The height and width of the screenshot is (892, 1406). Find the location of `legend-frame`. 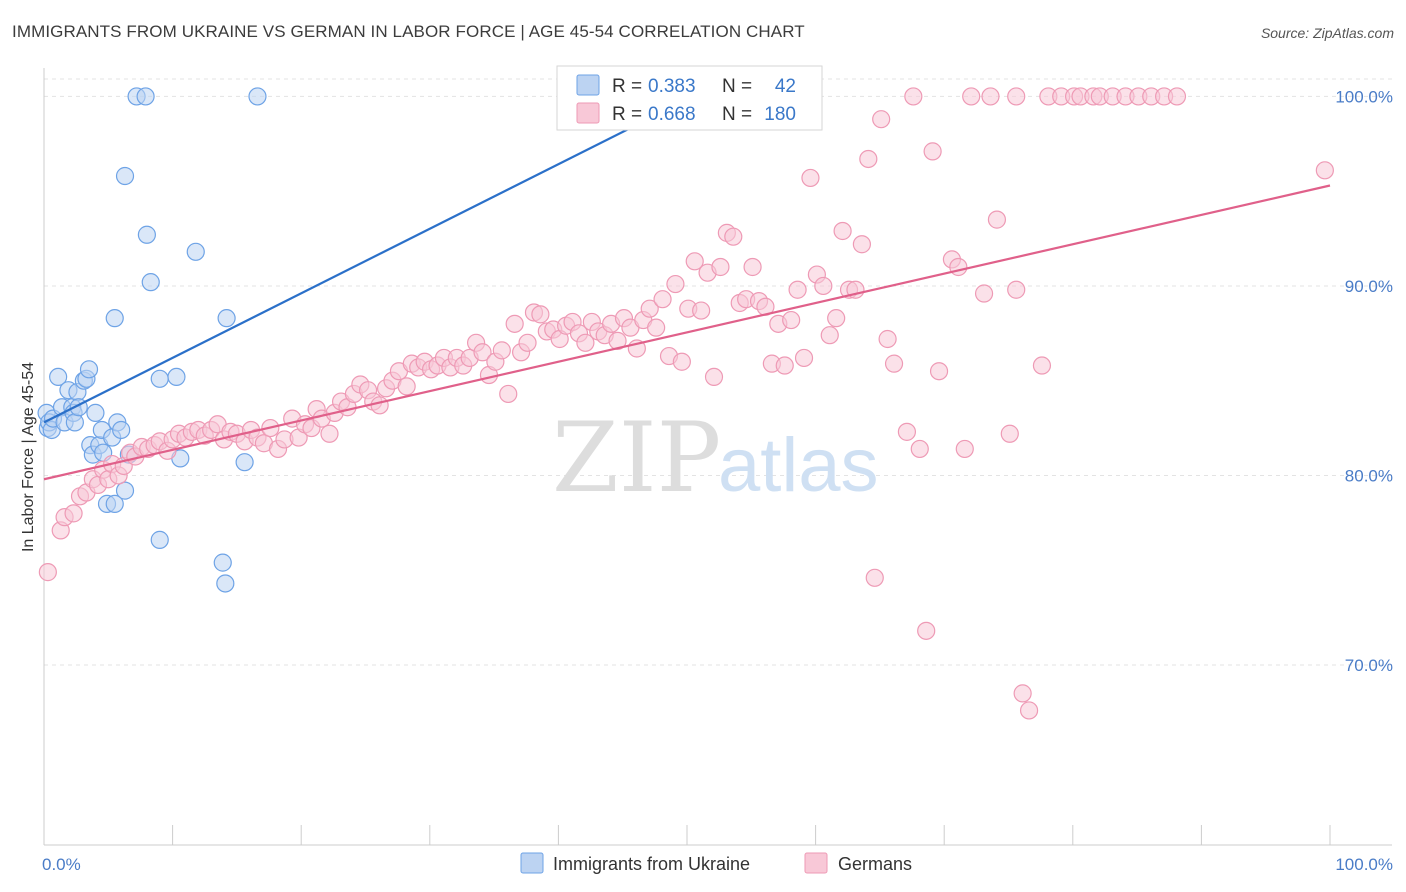

legend-frame is located at coordinates (689, 98).